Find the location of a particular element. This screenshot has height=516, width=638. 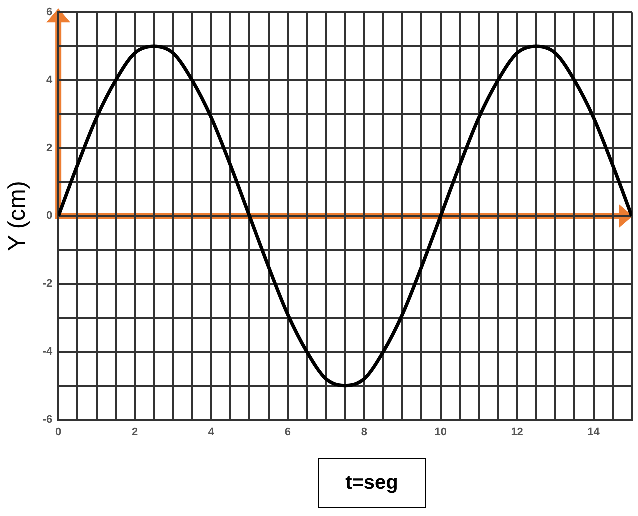

y-tick-label: 6 is located at coordinates (49, 12).